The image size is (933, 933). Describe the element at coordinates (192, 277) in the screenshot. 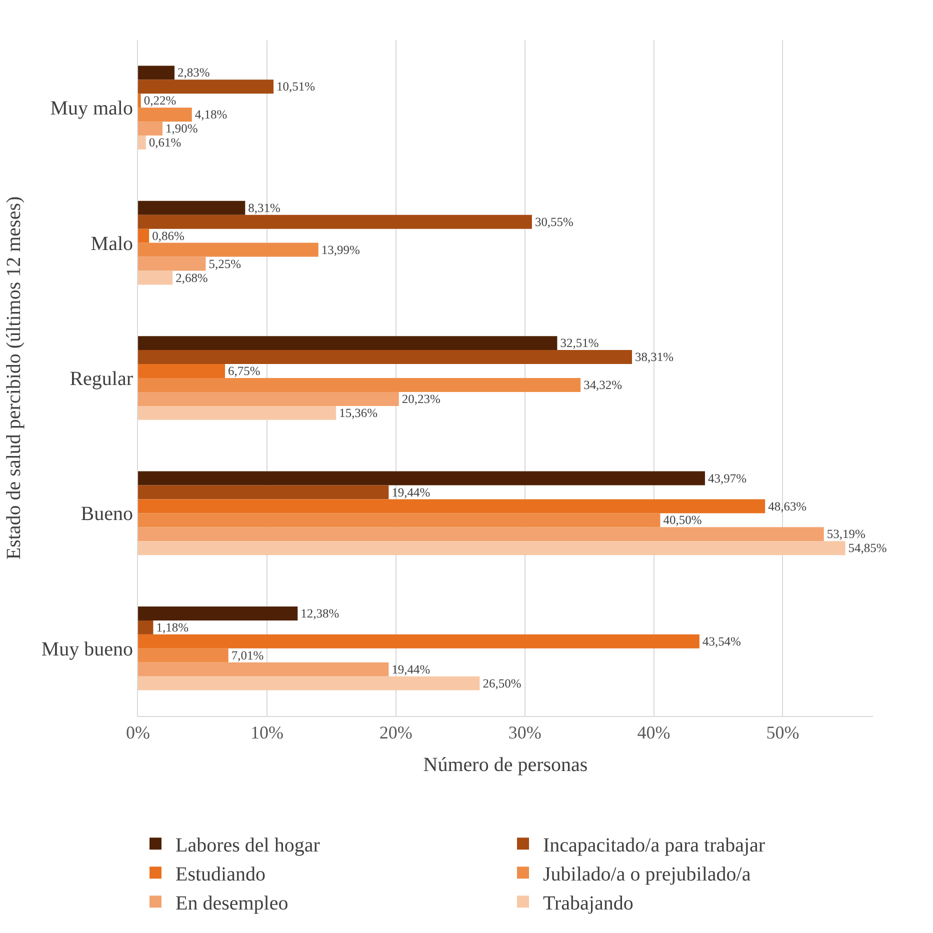

I see `data-label: 2,68%` at that location.